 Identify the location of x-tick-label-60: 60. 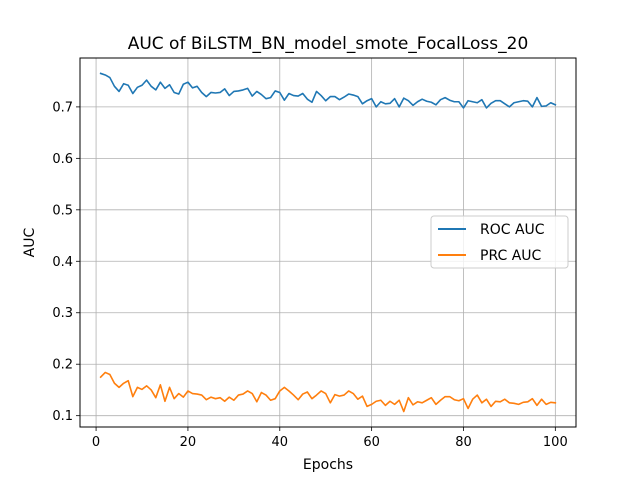
(371, 442).